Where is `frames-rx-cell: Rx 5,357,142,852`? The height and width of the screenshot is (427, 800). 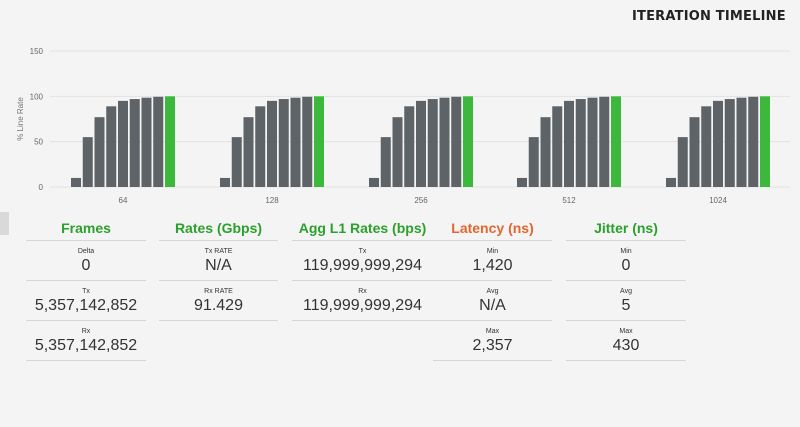
frames-rx-cell: Rx 5,357,142,852 is located at coordinates (86, 341).